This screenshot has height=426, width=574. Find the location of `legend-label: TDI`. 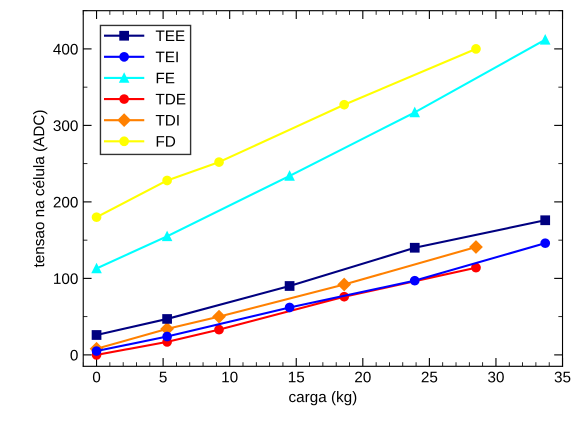

legend-label: TDI is located at coordinates (167, 120).